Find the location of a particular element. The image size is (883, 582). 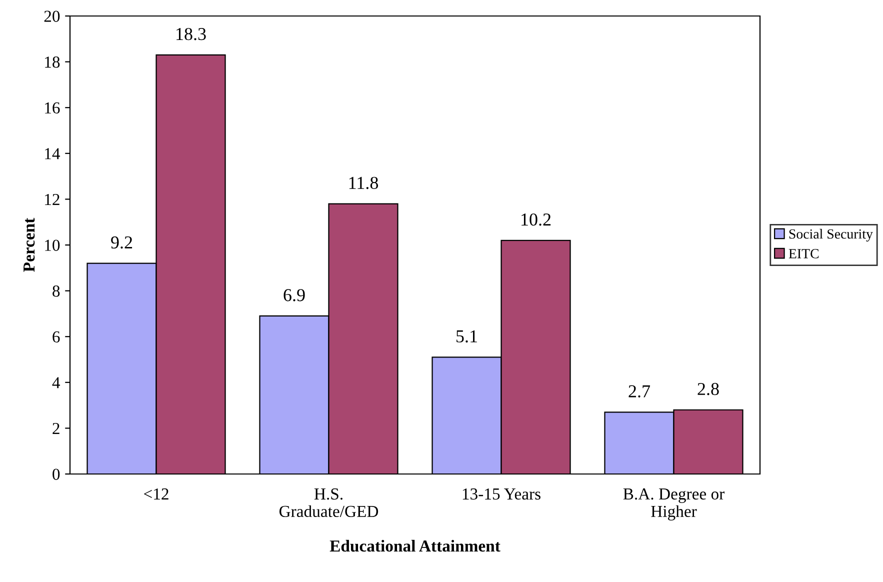

x-tick-label: B.A. Degree or Higher is located at coordinates (674, 504).